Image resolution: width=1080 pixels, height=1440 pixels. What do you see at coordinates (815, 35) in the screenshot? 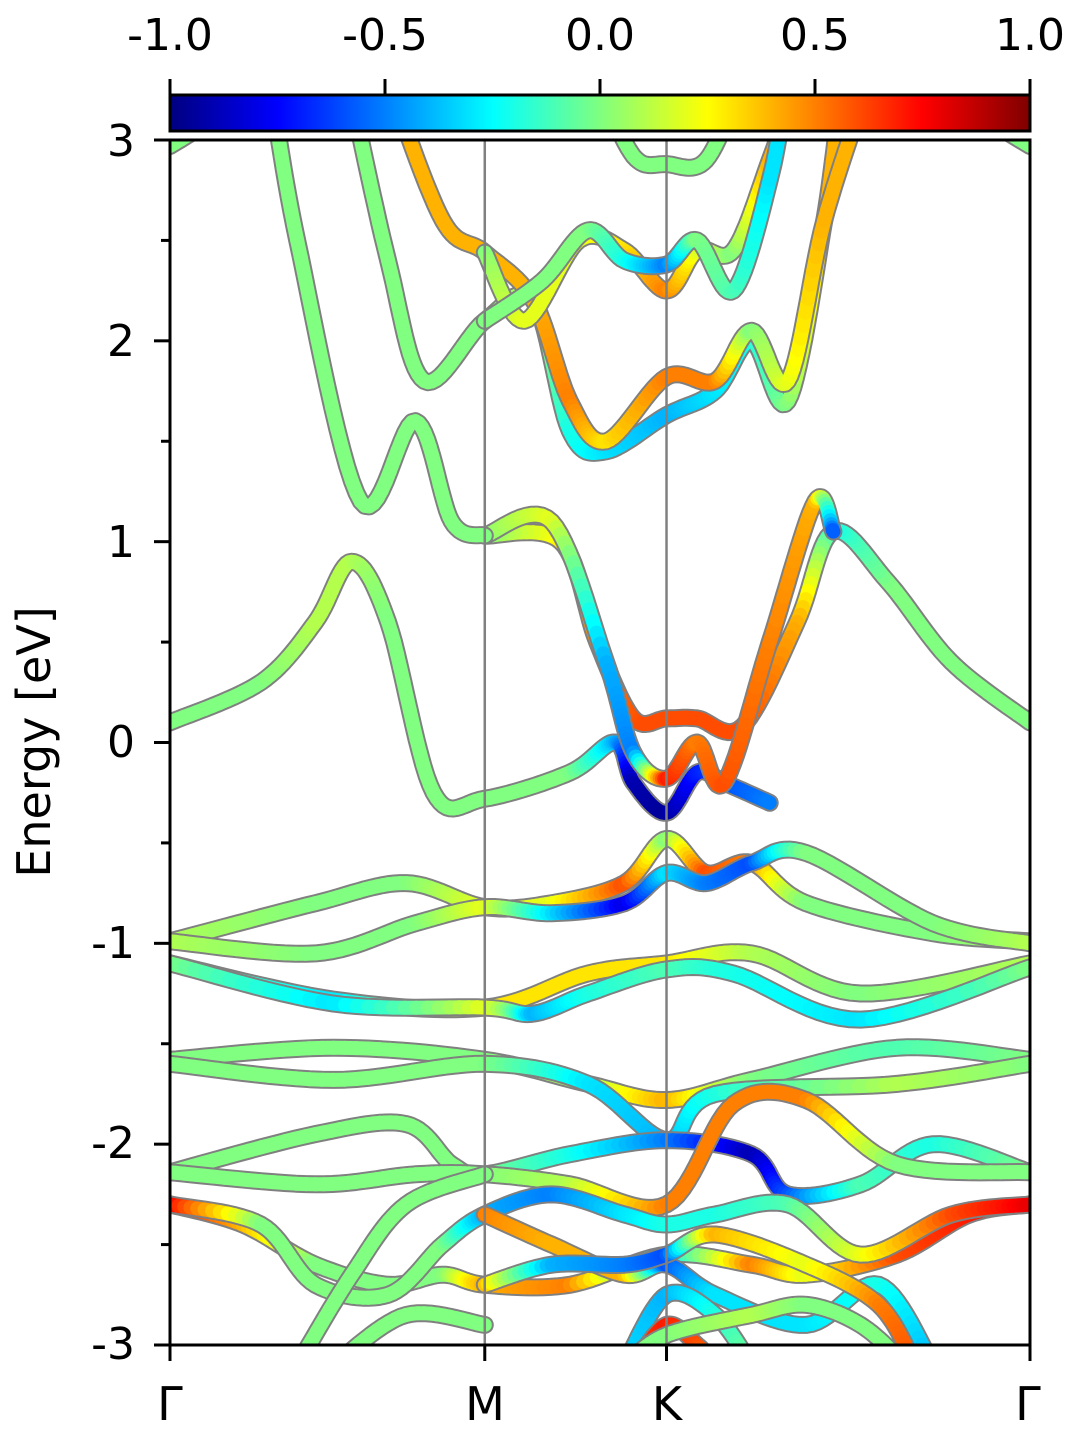
I see `colorbar-tick-label: 0.5` at bounding box center [815, 35].